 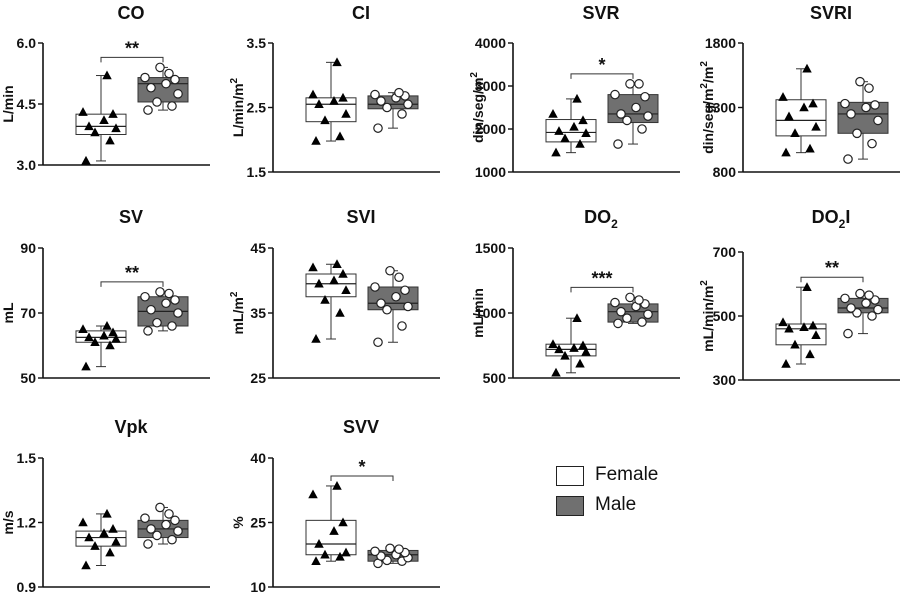 What do you see at coordinates (257, 108) in the screenshot?
I see `y-tick-label: 2.5` at bounding box center [257, 108].